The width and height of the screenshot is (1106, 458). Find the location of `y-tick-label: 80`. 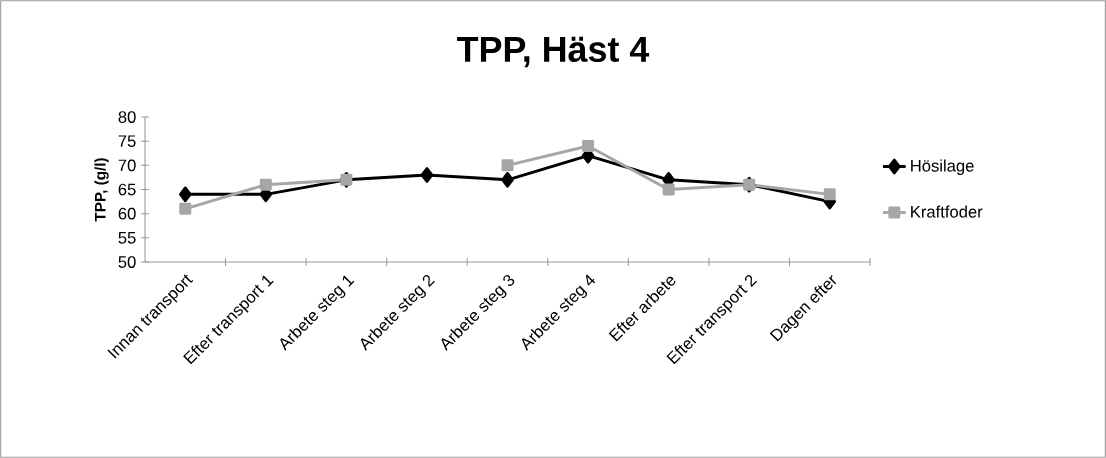

y-tick-label: 80 is located at coordinates (127, 117).